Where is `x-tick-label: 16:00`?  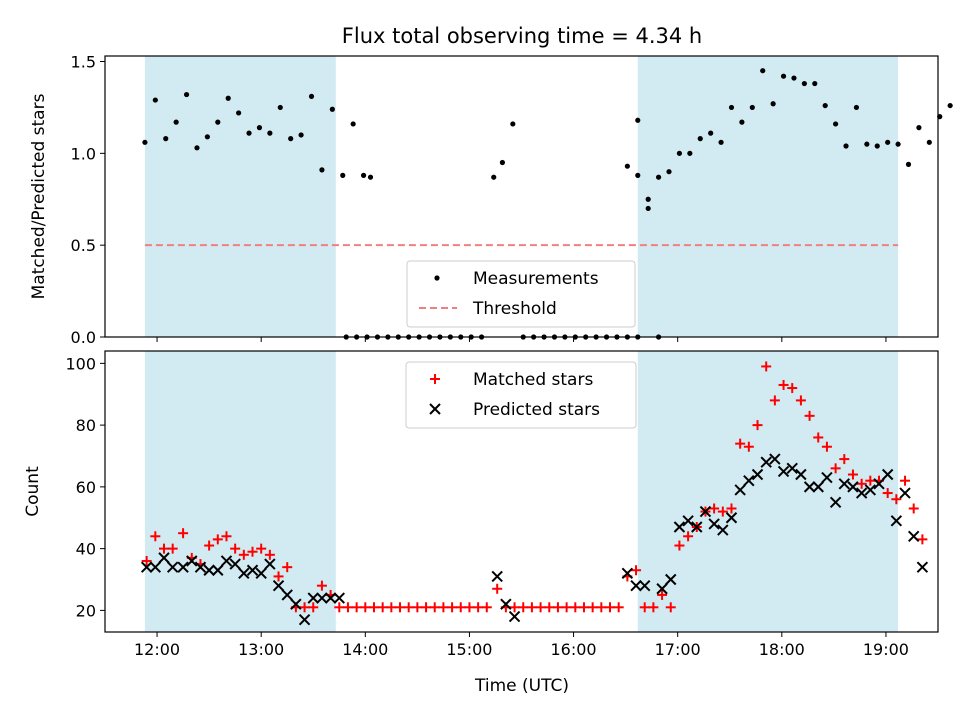 x-tick-label: 16:00 is located at coordinates (574, 649).